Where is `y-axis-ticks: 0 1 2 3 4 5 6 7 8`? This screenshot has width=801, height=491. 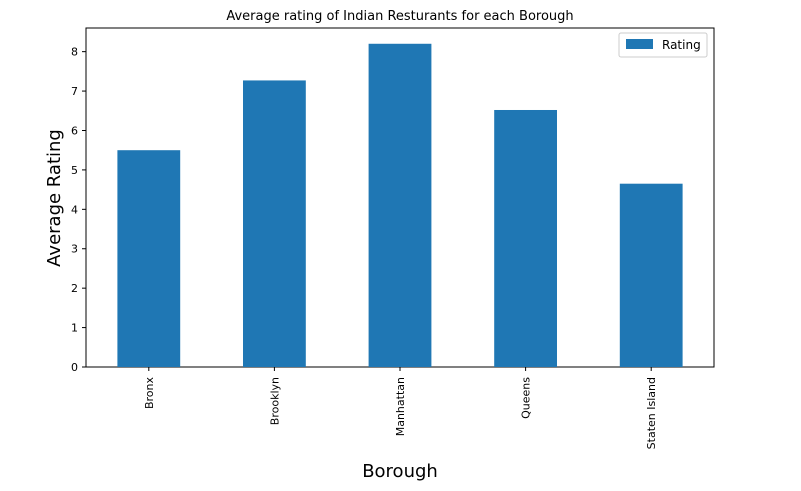 y-axis-ticks: 0 1 2 3 4 5 6 7 8 is located at coordinates (78, 210).